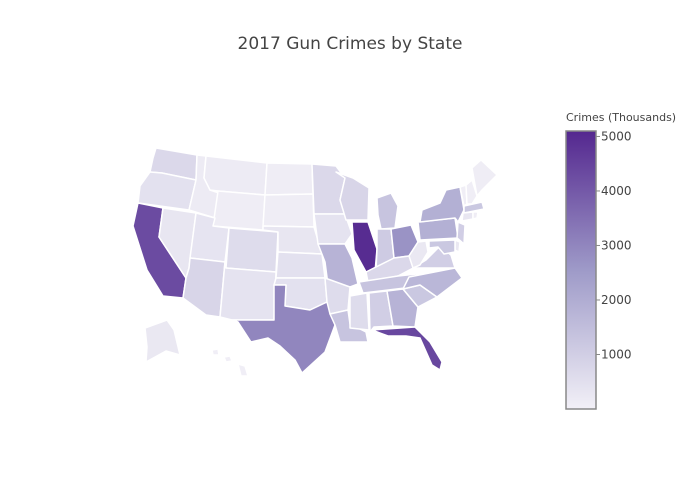  What do you see at coordinates (381, 311) in the screenshot?
I see `state-al` at bounding box center [381, 311].